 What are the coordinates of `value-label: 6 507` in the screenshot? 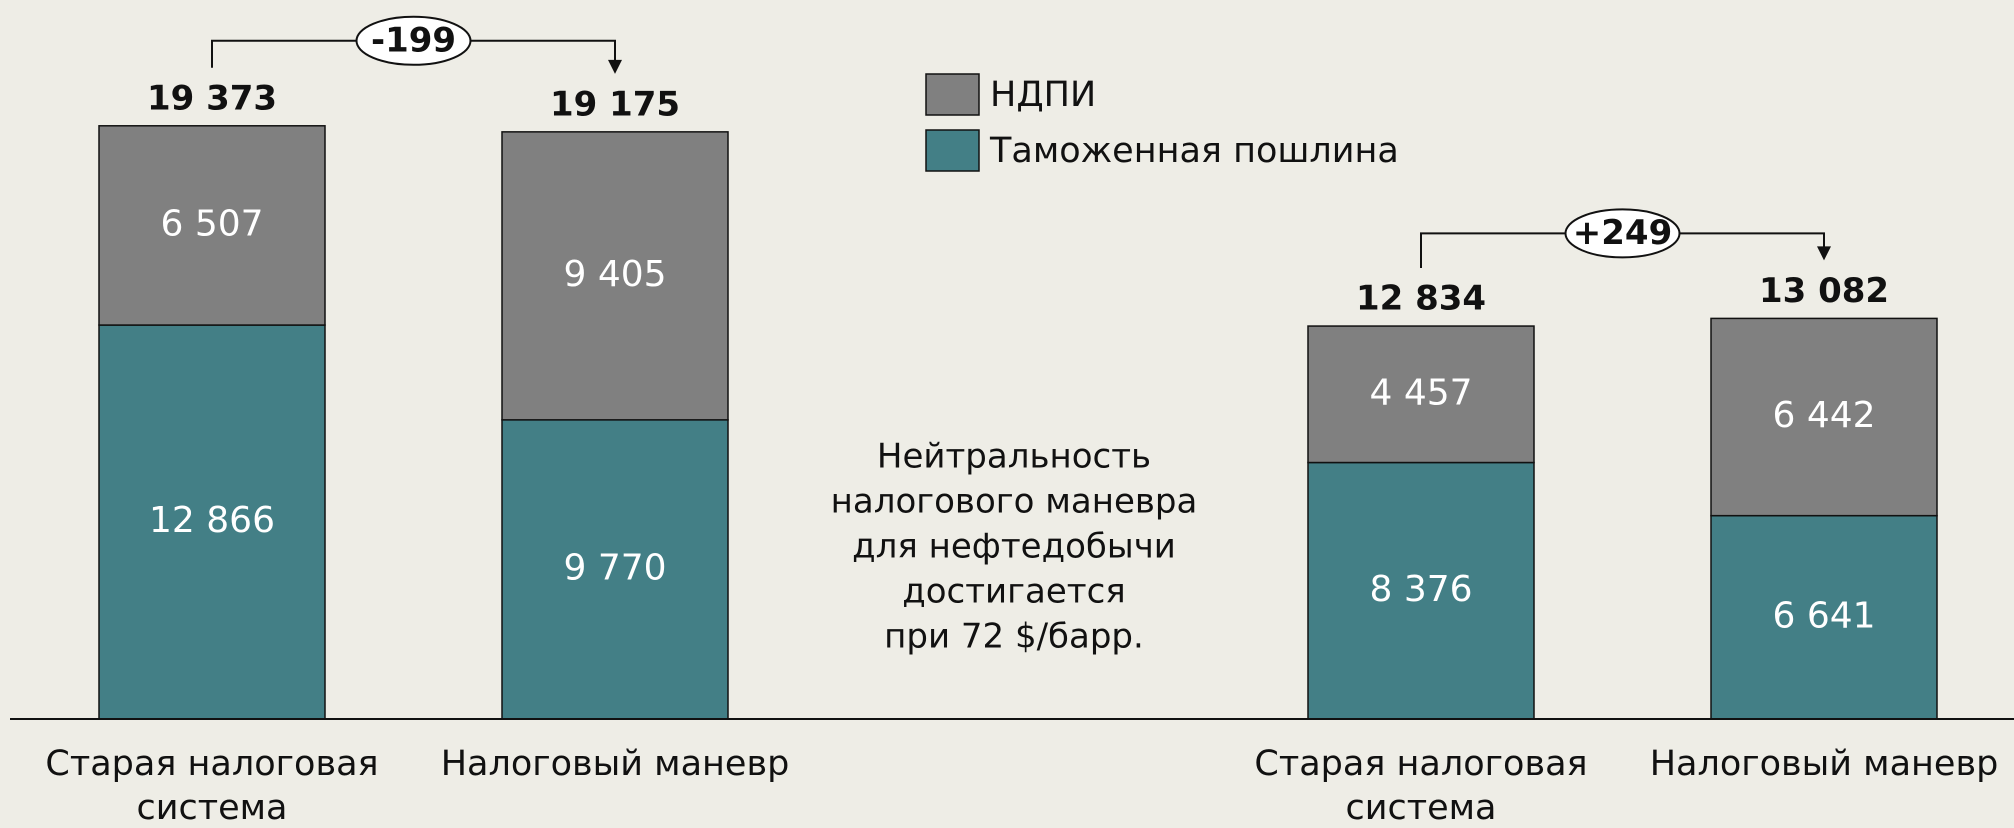 It's located at (211, 223).